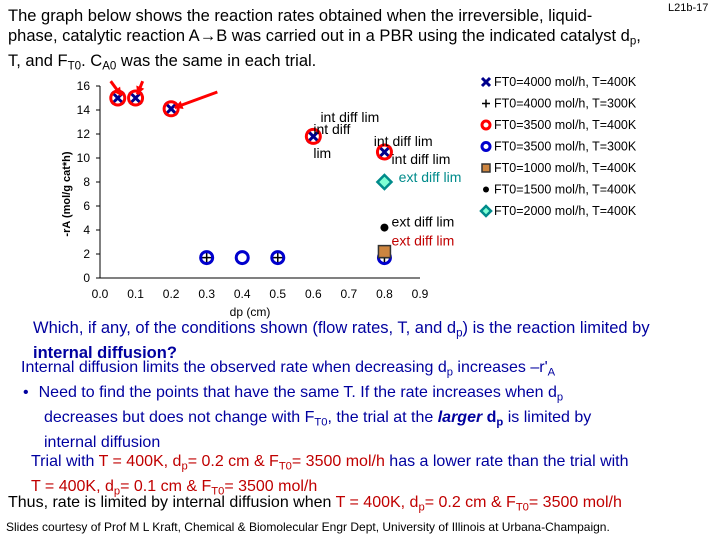  I want to click on explain-line3c: is limited by, so click(547, 417).